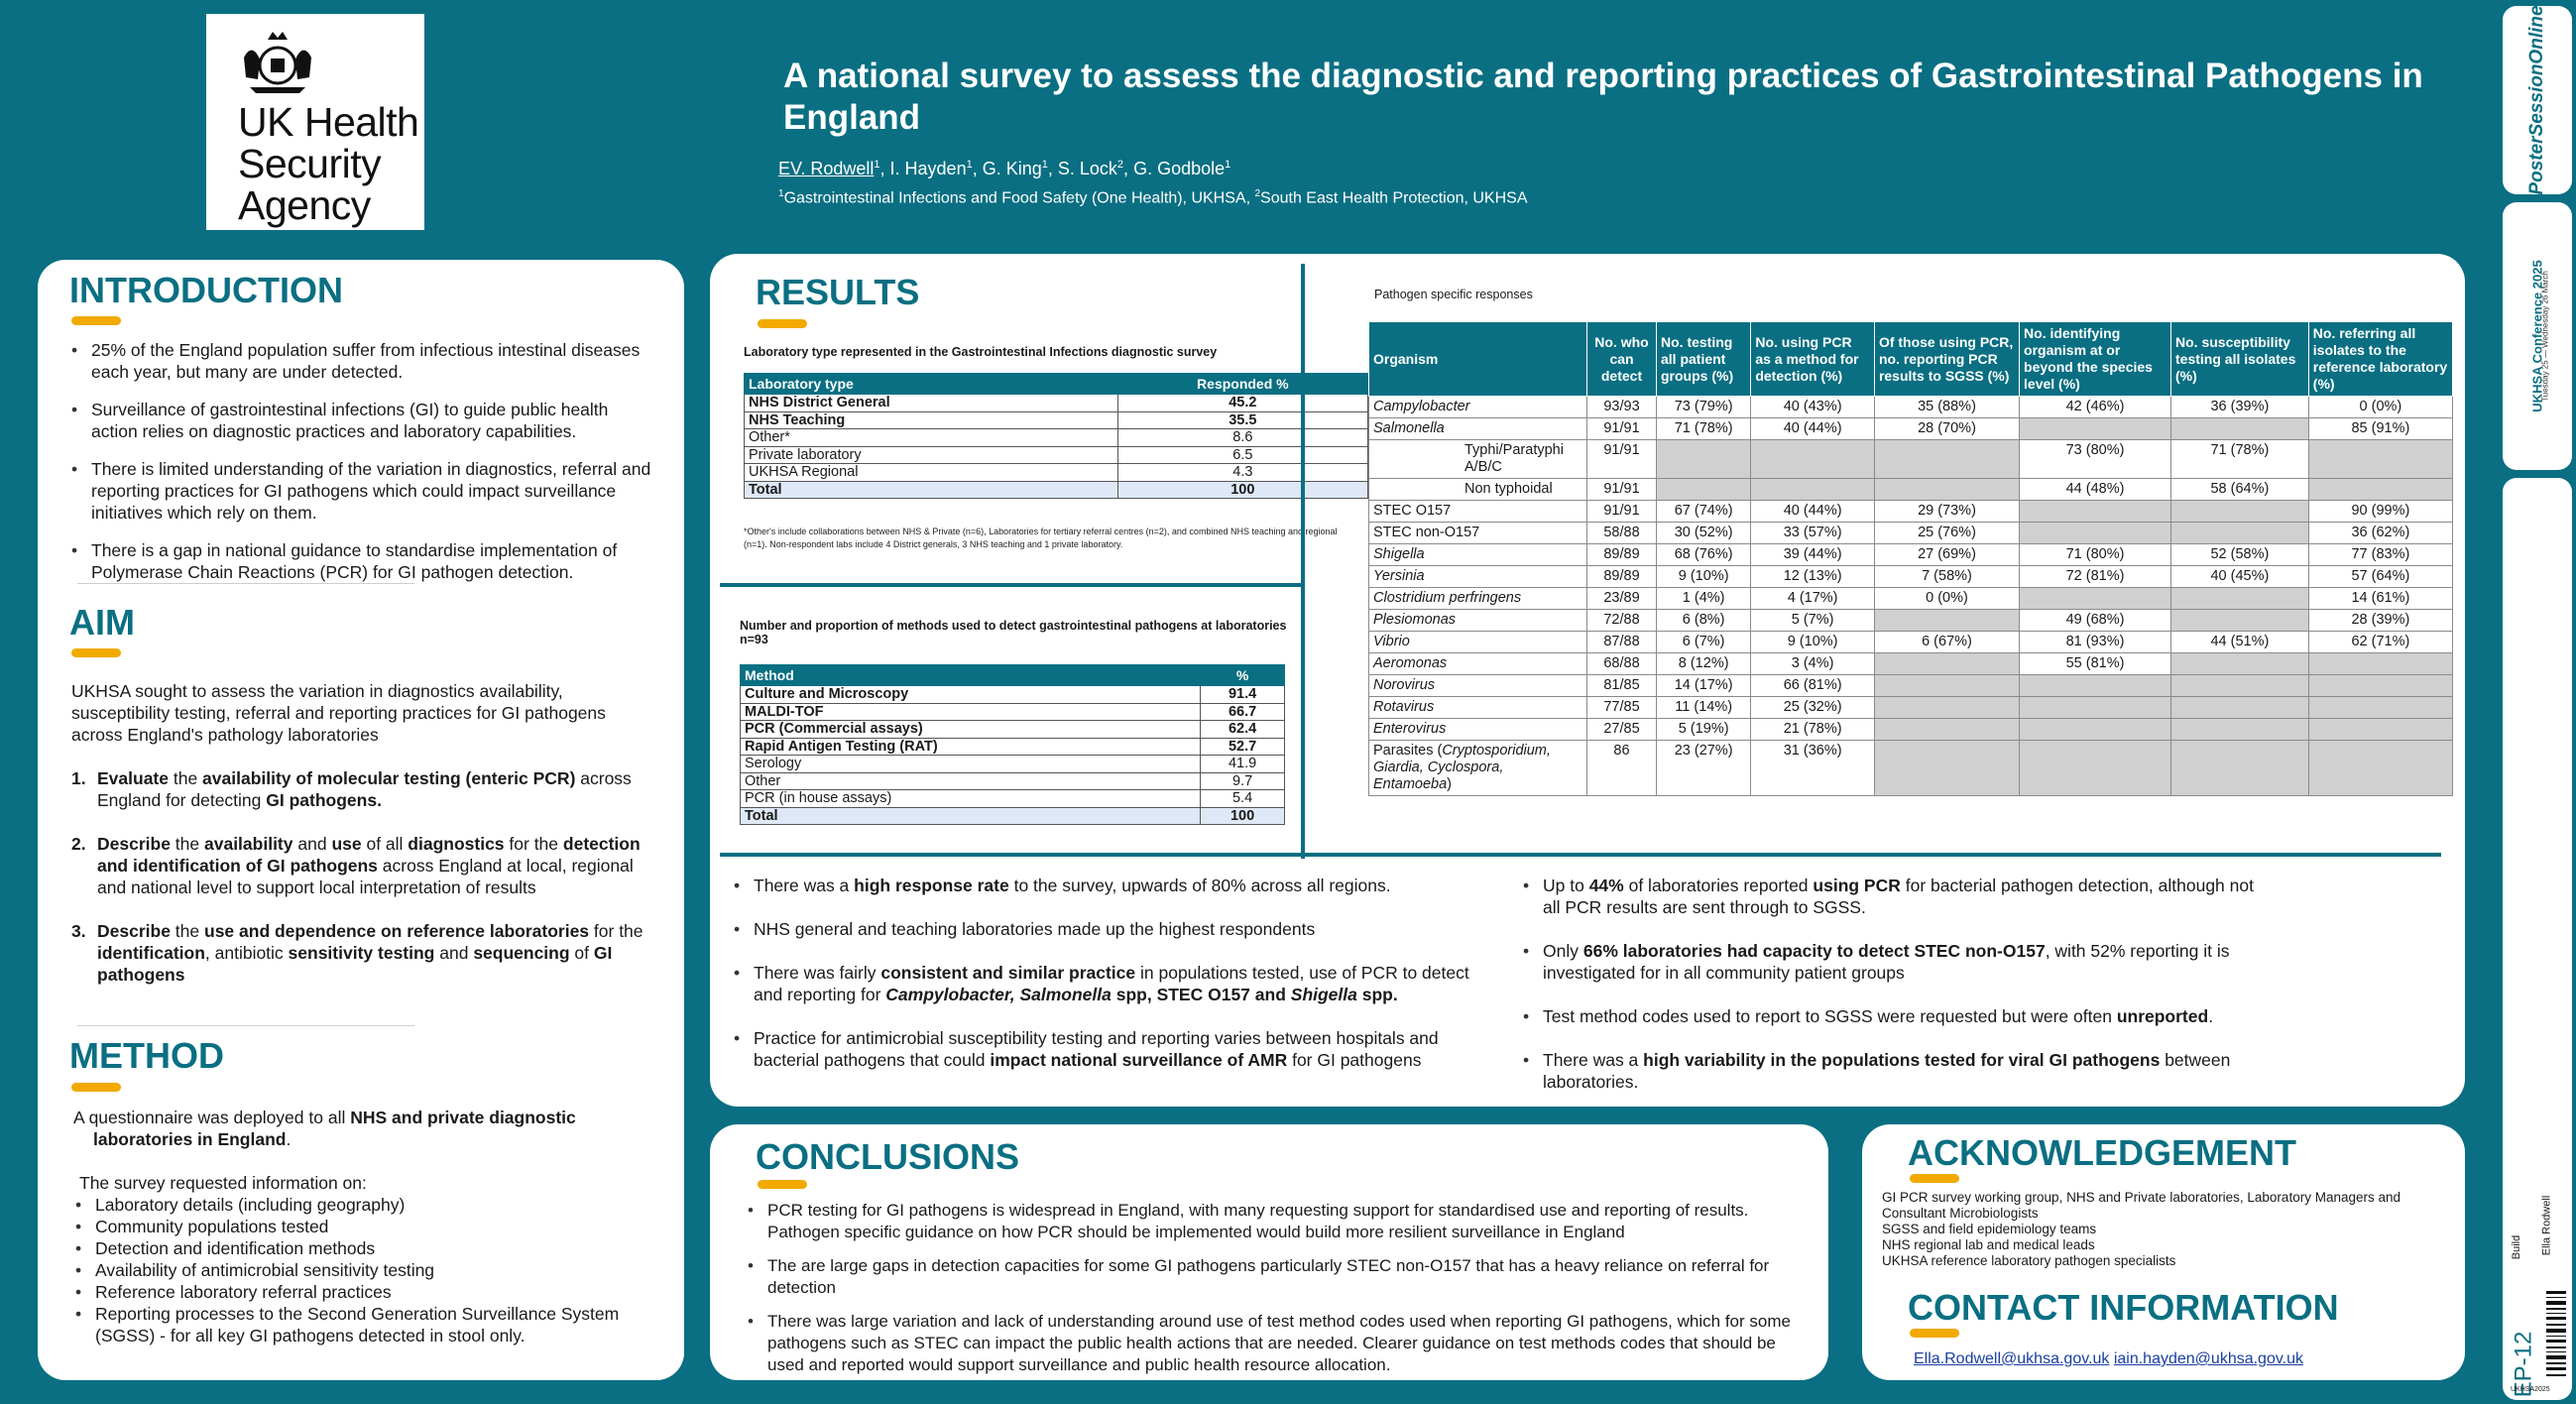 This screenshot has width=2576, height=1404. I want to click on table-row: NHS Teaching 35.5, so click(1056, 419).